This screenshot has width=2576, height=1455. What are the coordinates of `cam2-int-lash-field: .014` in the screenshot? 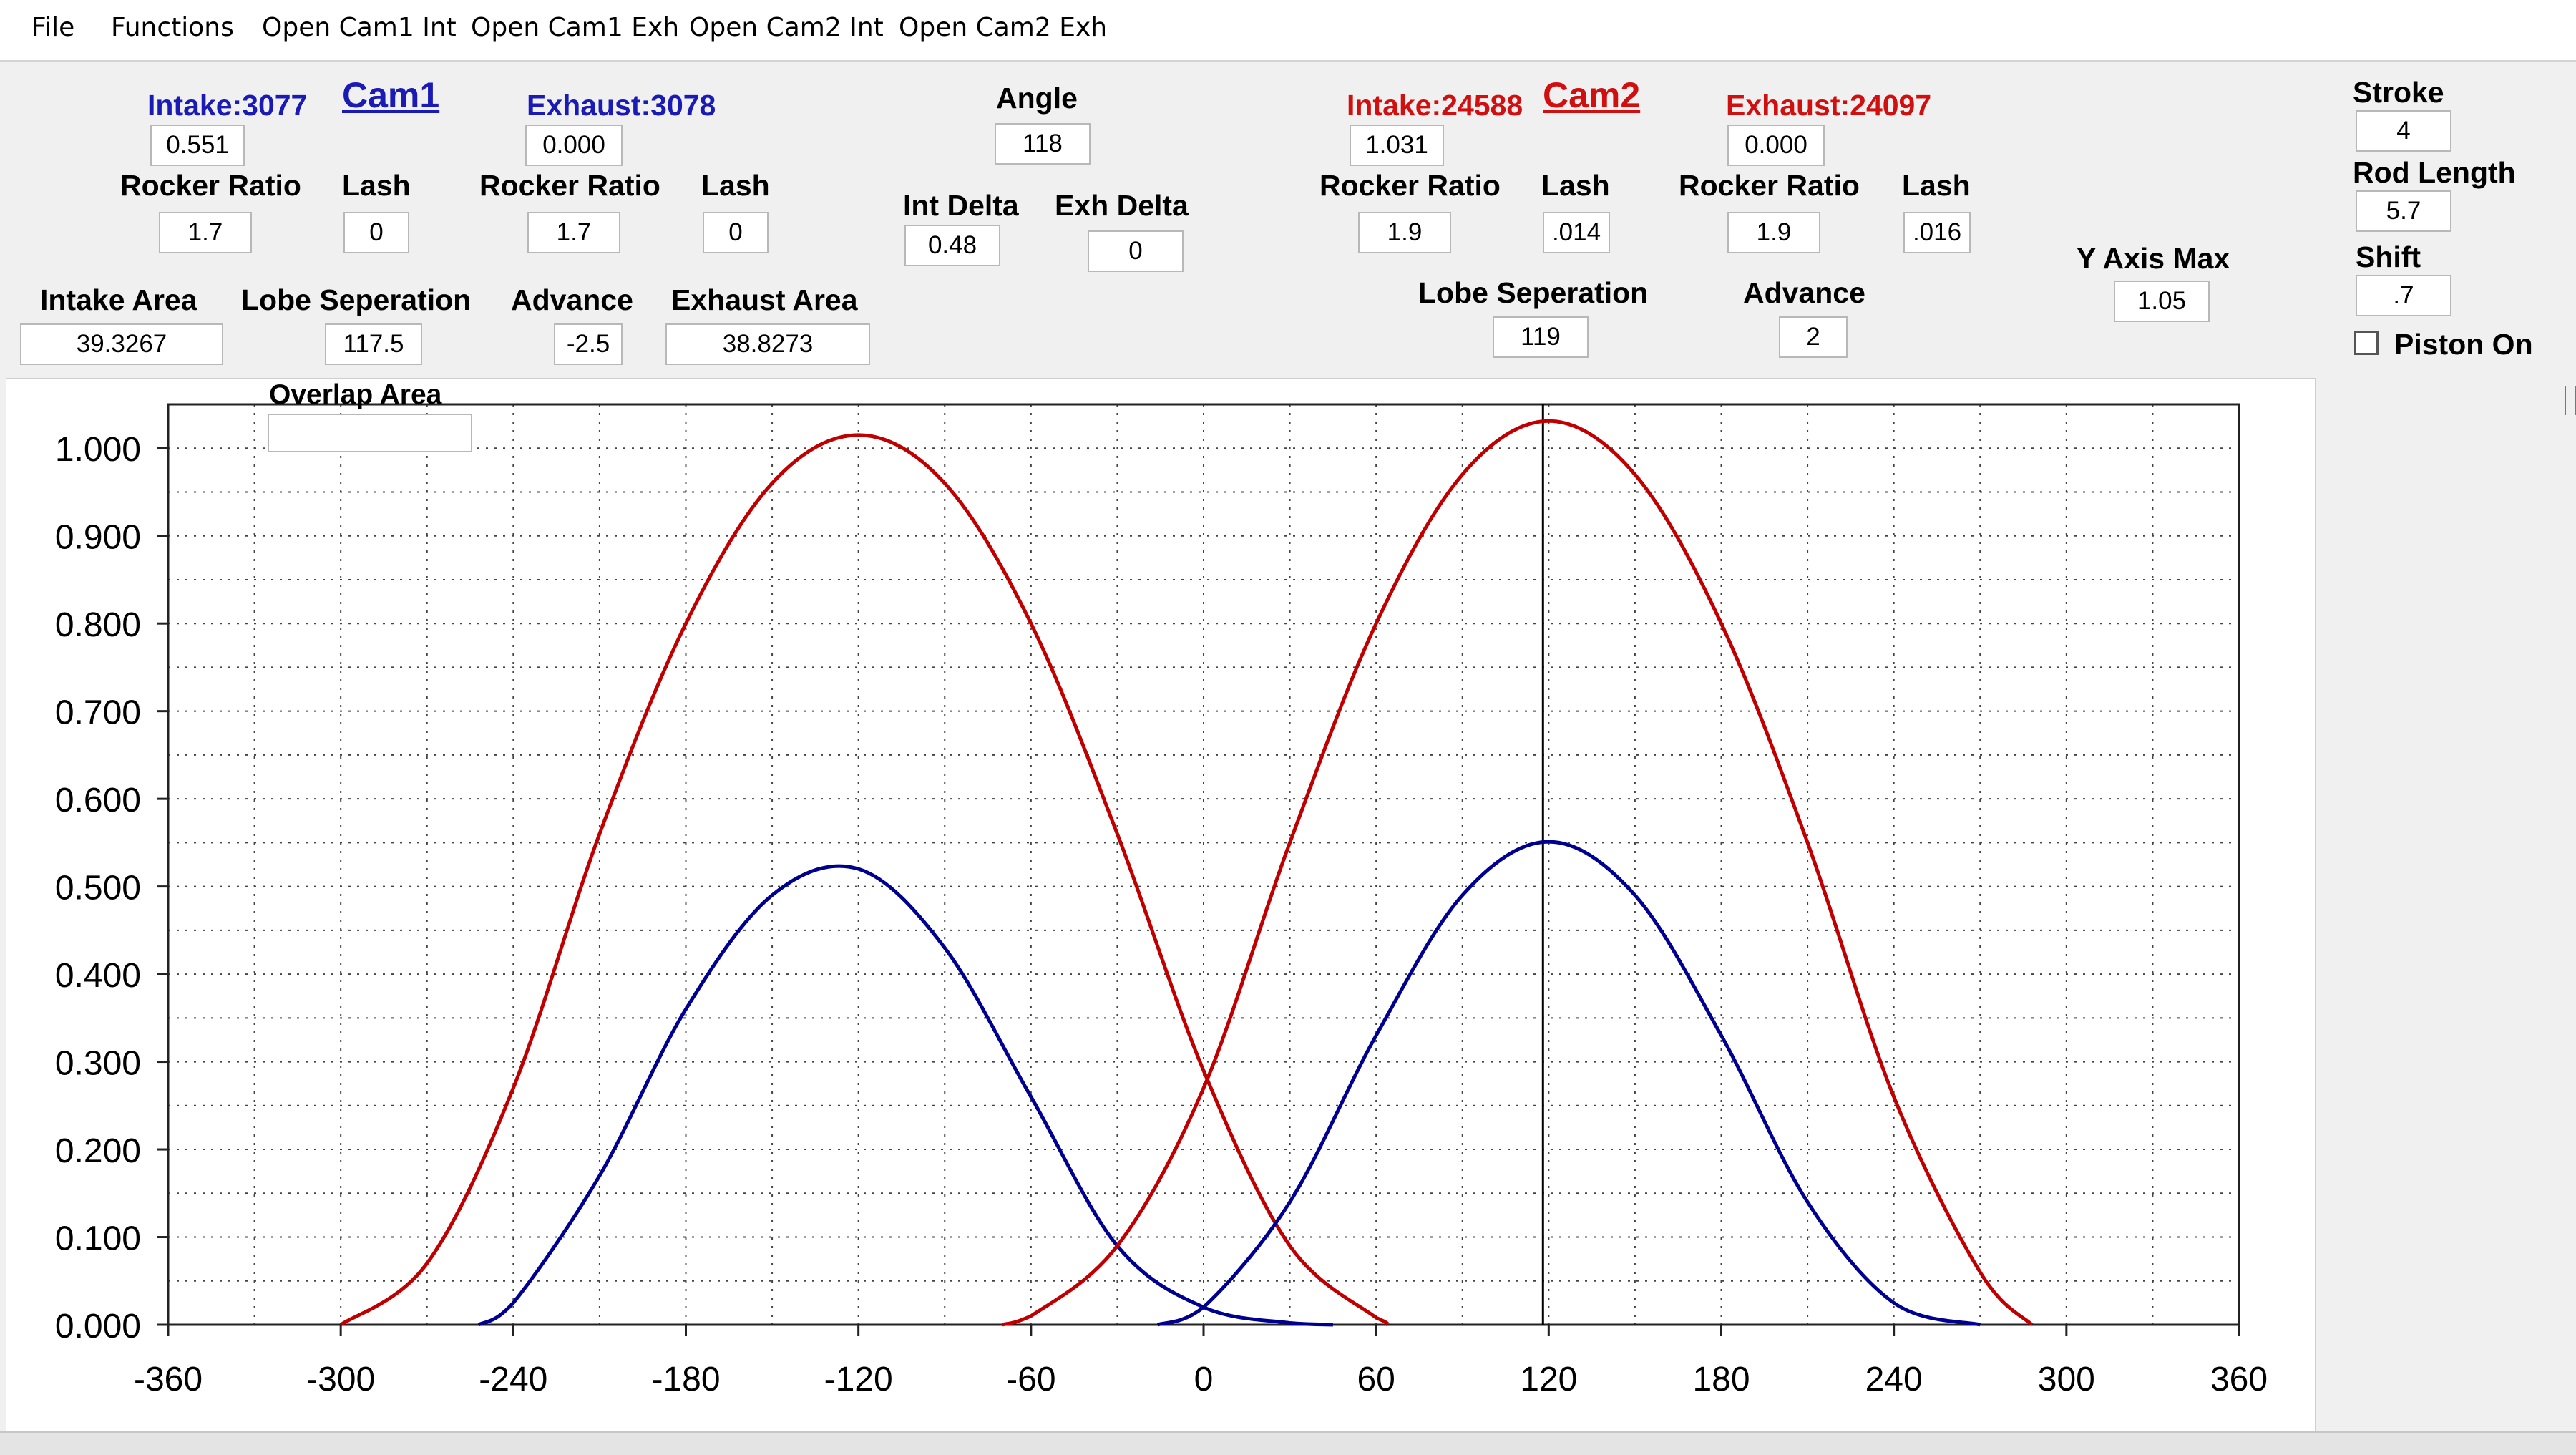 It's located at (1576, 232).